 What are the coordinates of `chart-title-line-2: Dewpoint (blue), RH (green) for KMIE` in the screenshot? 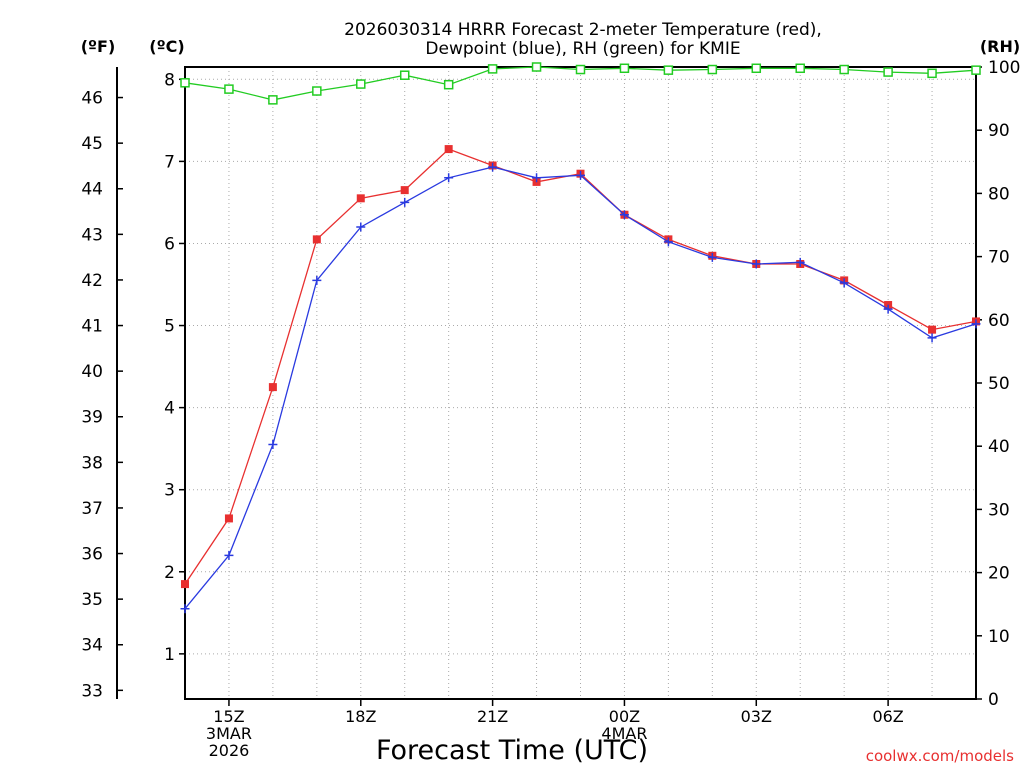 It's located at (582, 49).